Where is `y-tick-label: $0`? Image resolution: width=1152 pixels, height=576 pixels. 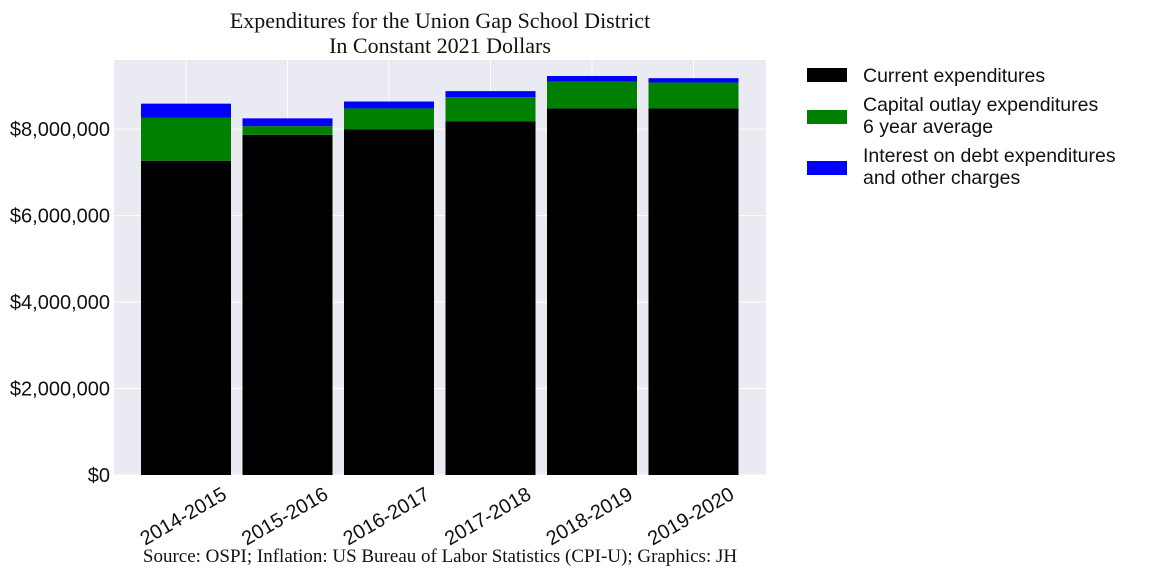
y-tick-label: $0 is located at coordinates (99, 476).